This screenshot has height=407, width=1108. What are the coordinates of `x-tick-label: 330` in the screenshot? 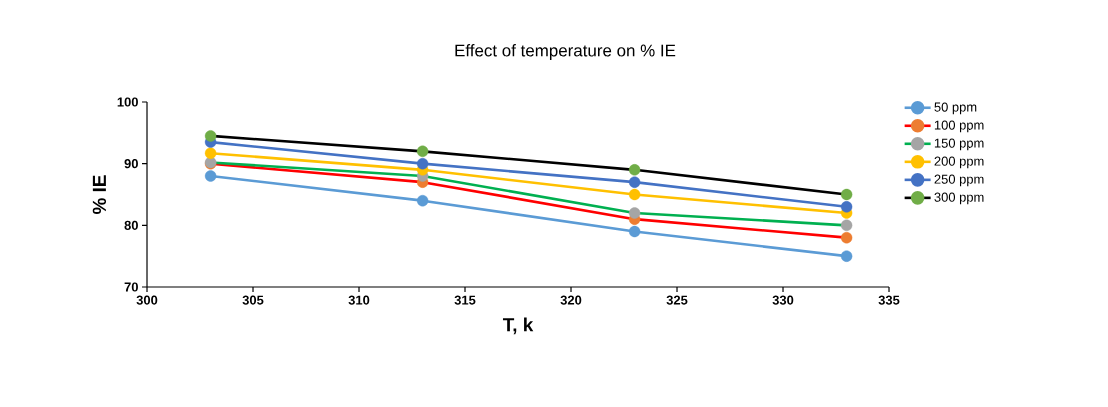 It's located at (783, 300).